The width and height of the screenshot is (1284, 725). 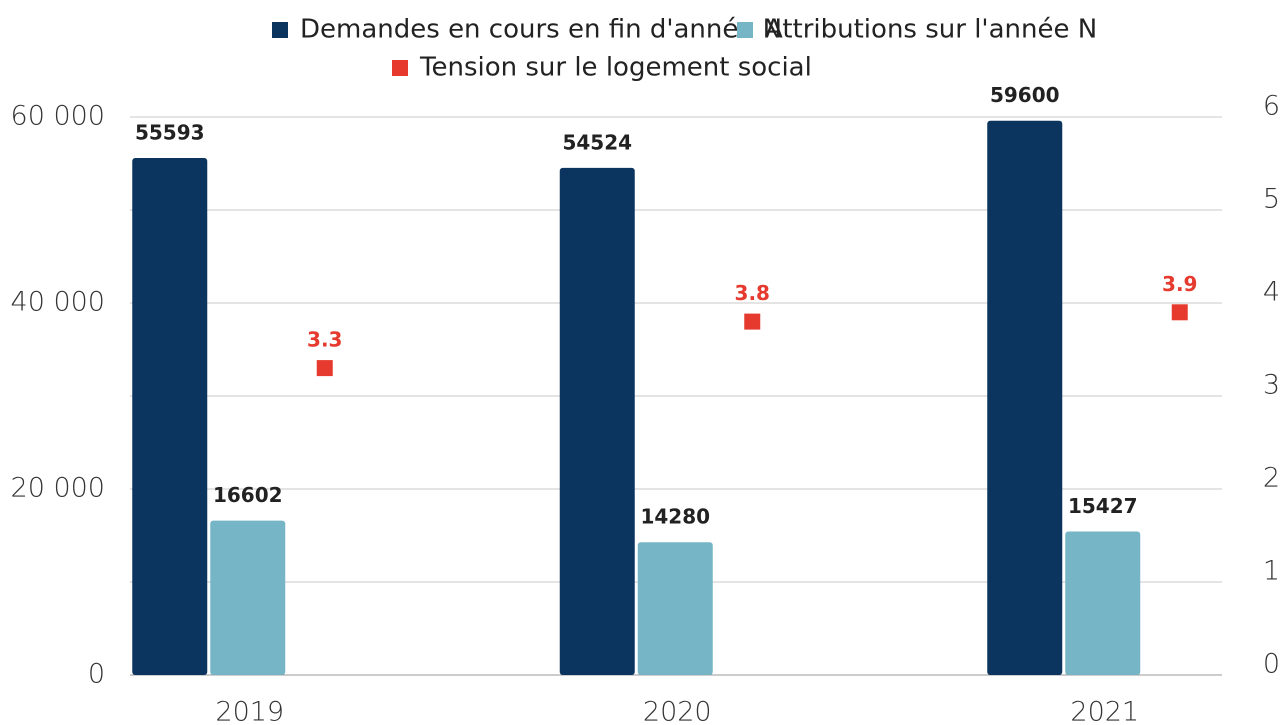 What do you see at coordinates (1271, 292) in the screenshot?
I see `y2-tick-label: 4` at bounding box center [1271, 292].